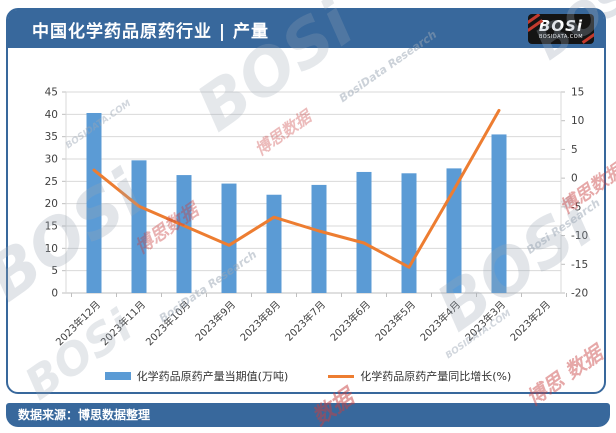  What do you see at coordinates (485, 321) in the screenshot?
I see `x-axis-label: 2023年3月` at bounding box center [485, 321].